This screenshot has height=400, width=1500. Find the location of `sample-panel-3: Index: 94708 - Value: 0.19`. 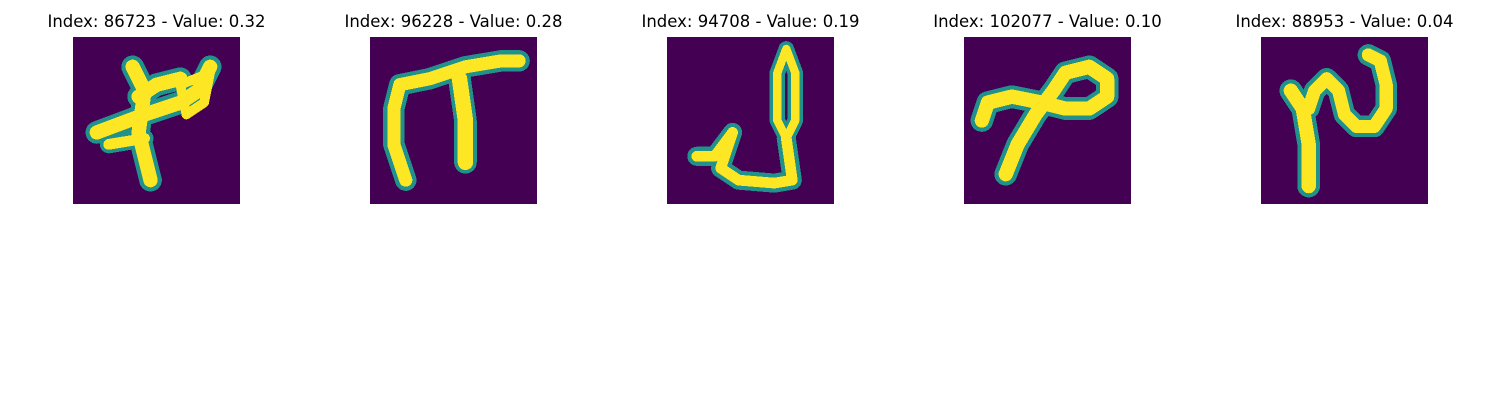

sample-panel-3: Index: 94708 - Value: 0.19 is located at coordinates (750, 105).